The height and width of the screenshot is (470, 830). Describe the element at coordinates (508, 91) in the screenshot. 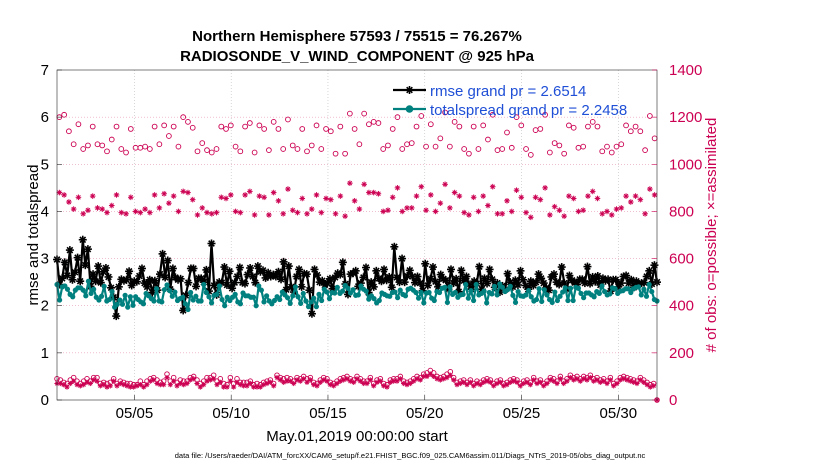

I see `legend-rmse-label: rmse grand pr = 2.6514` at that location.